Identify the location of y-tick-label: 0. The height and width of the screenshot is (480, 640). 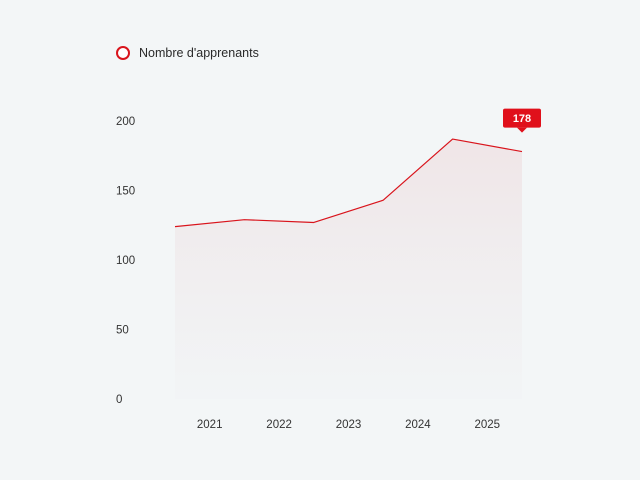
(119, 400).